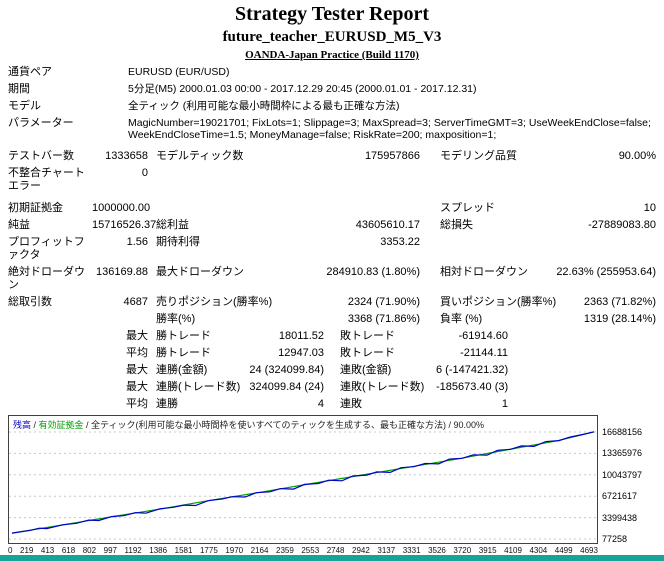 The height and width of the screenshot is (561, 664). I want to click on max-conlosses-value: 6 (-147421.32), so click(472, 370).